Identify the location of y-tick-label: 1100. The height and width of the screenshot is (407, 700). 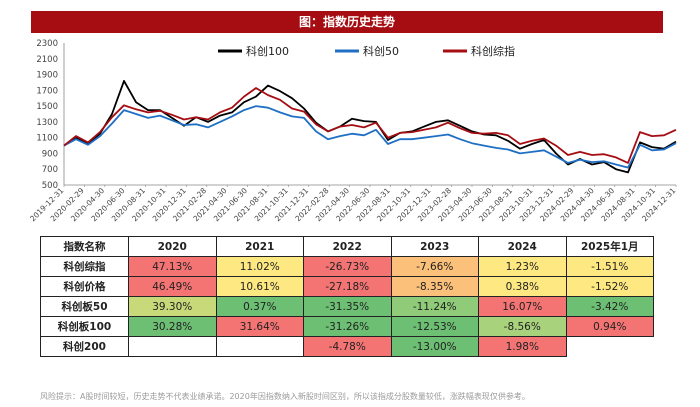
(47, 139).